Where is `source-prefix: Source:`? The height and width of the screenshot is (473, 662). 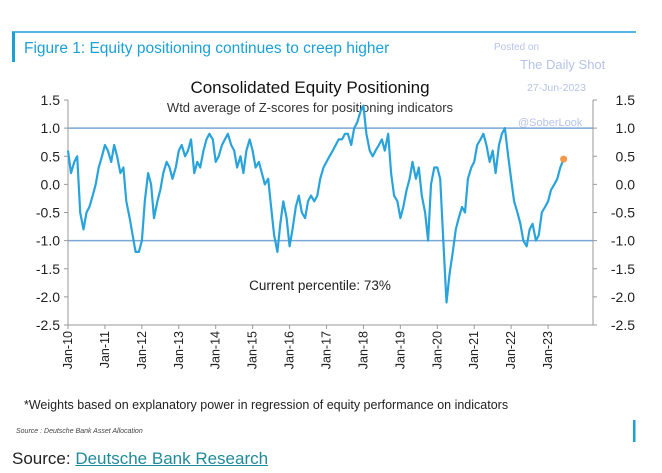
source-prefix: Source: is located at coordinates (44, 458).